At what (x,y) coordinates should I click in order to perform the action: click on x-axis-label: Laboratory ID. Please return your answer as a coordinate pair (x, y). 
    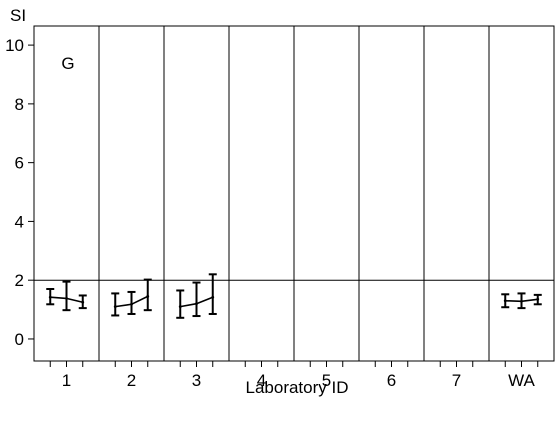
    Looking at the image, I should click on (297, 387).